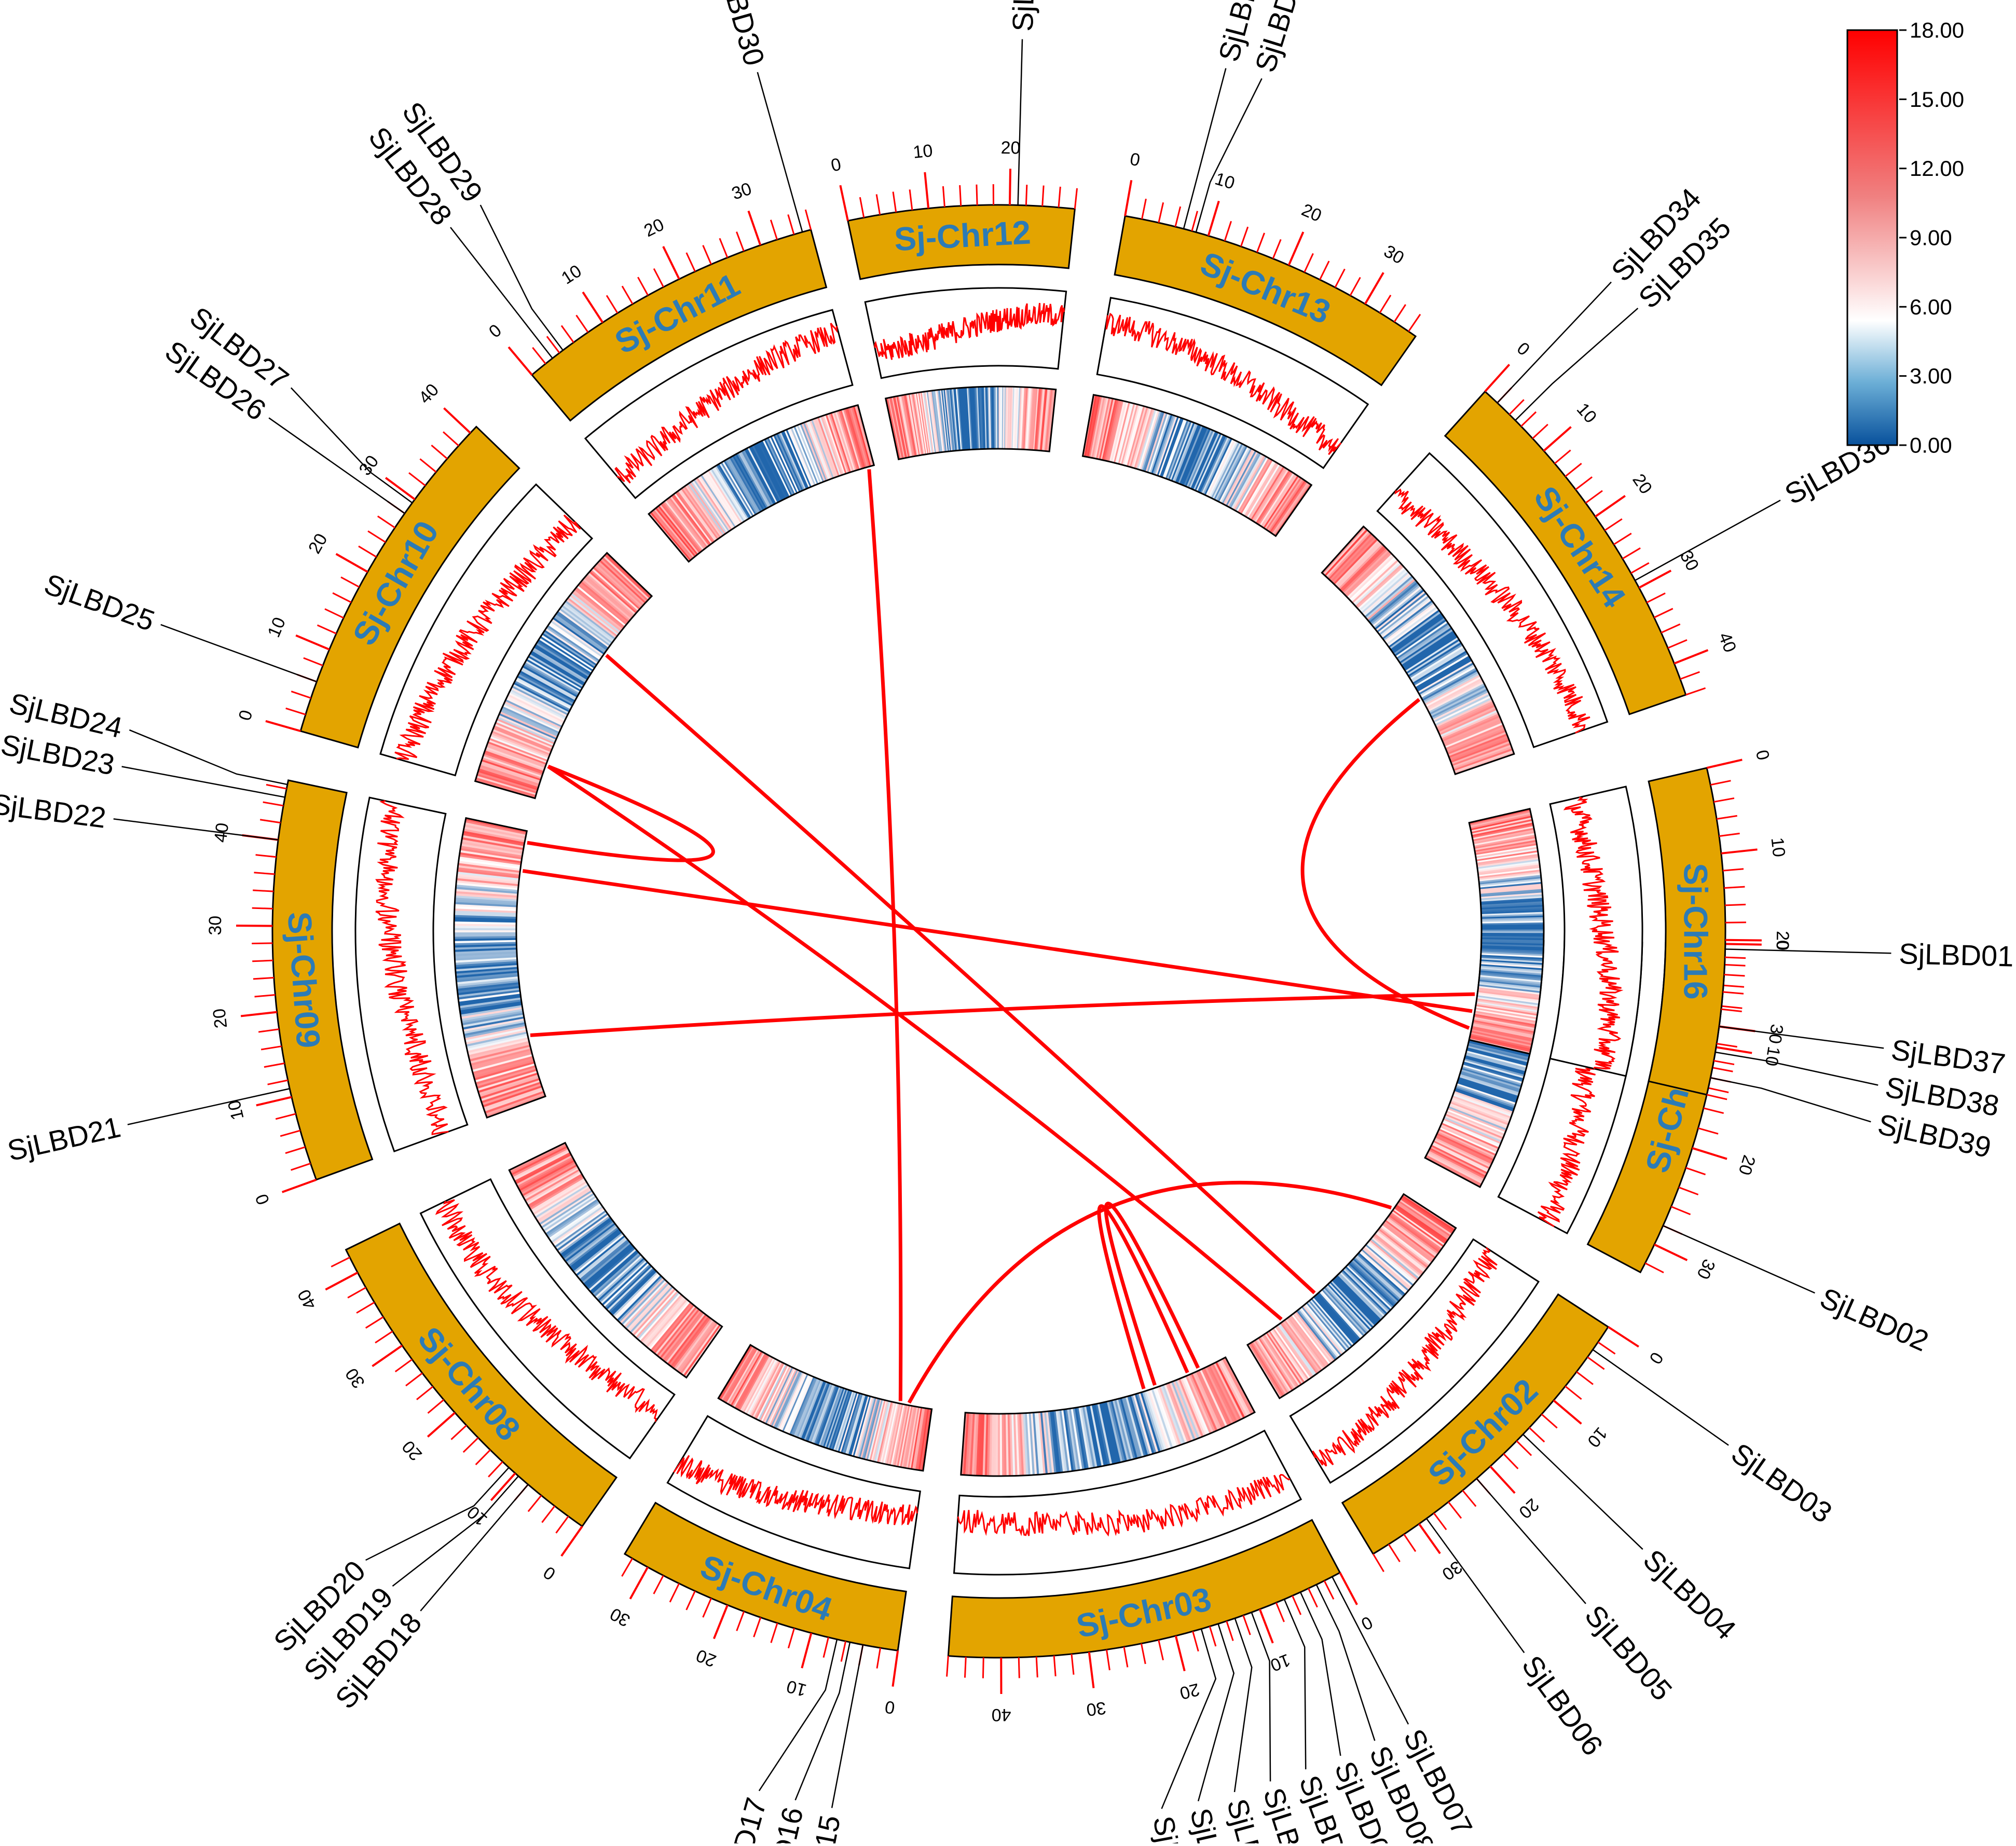  What do you see at coordinates (474, 1547) in the screenshot?
I see `sjlbd18-leader-line` at bounding box center [474, 1547].